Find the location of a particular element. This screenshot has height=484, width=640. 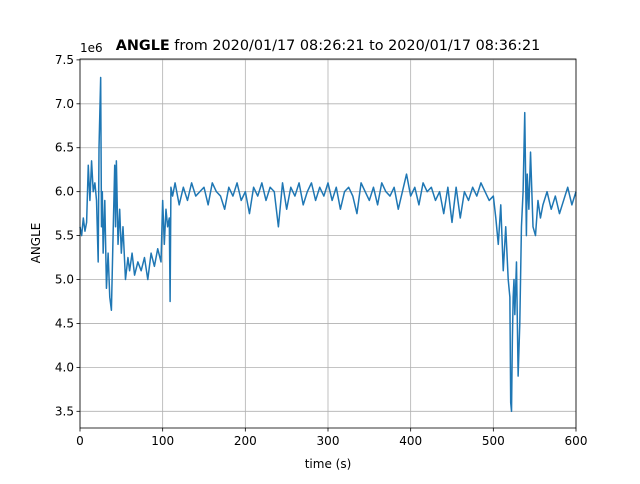

y-tick-label: 6.5 is located at coordinates (64, 148).